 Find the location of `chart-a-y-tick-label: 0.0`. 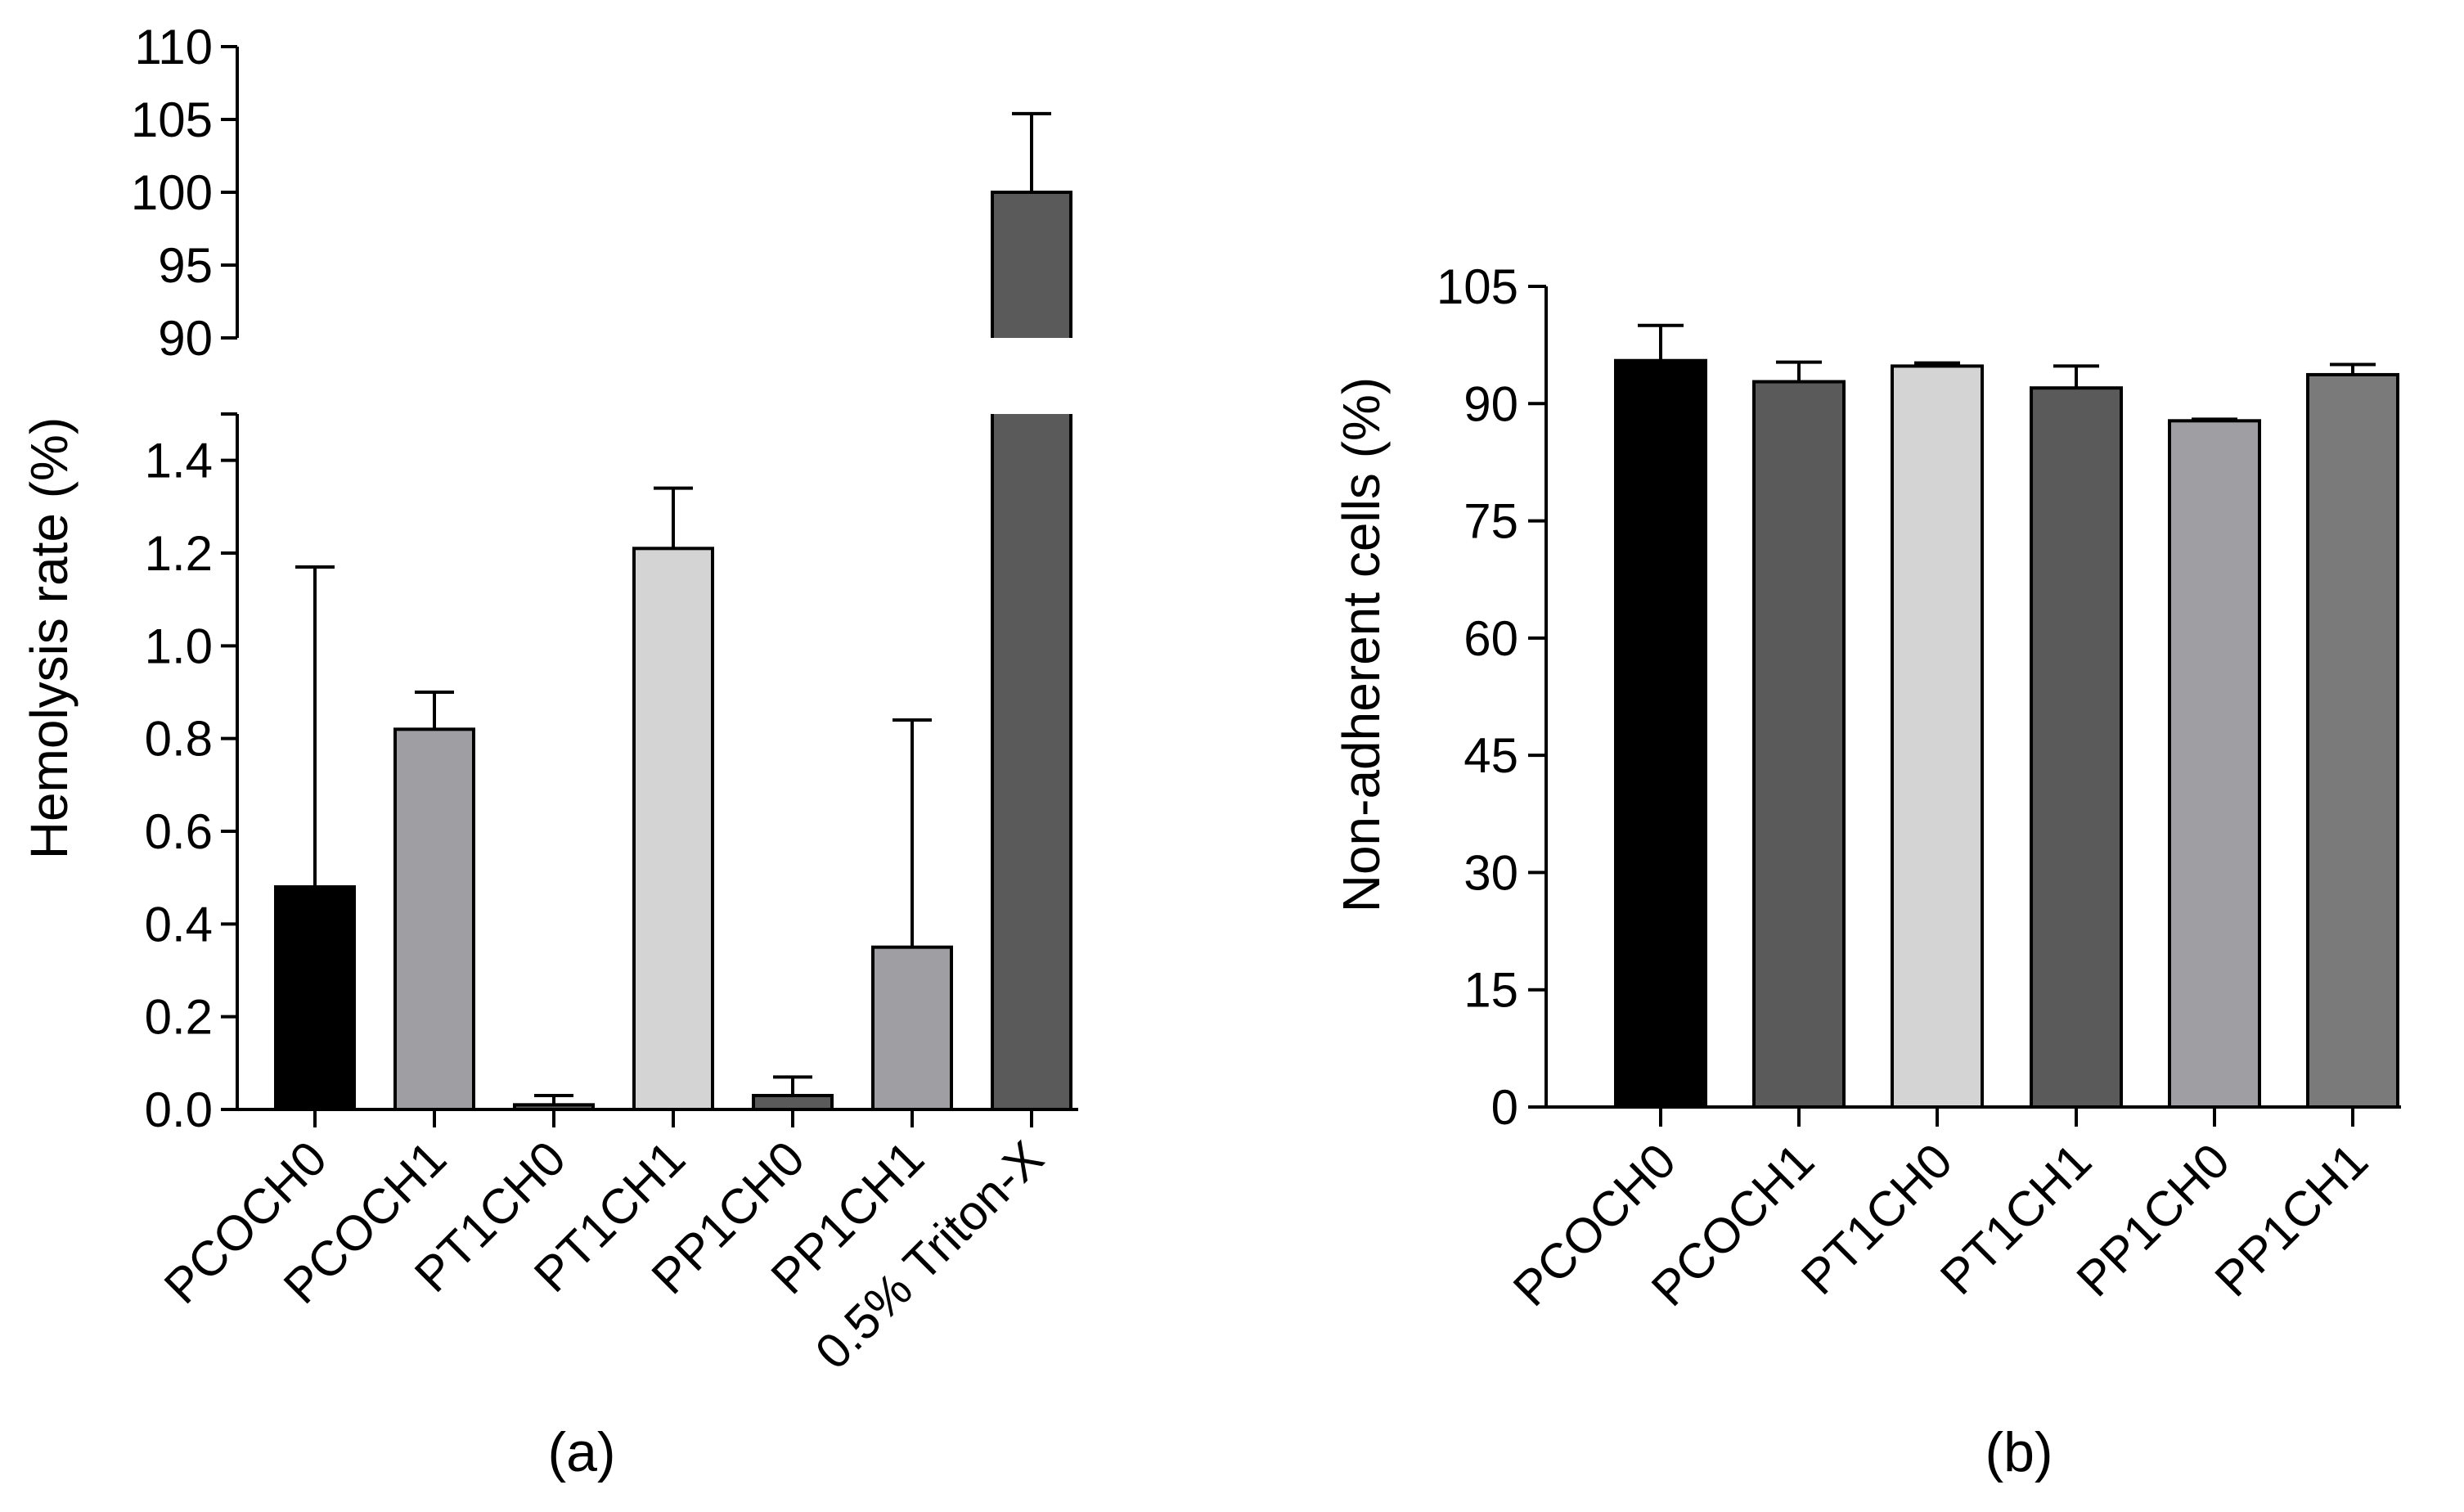

chart-a-y-tick-label: 0.0 is located at coordinates (179, 1110).